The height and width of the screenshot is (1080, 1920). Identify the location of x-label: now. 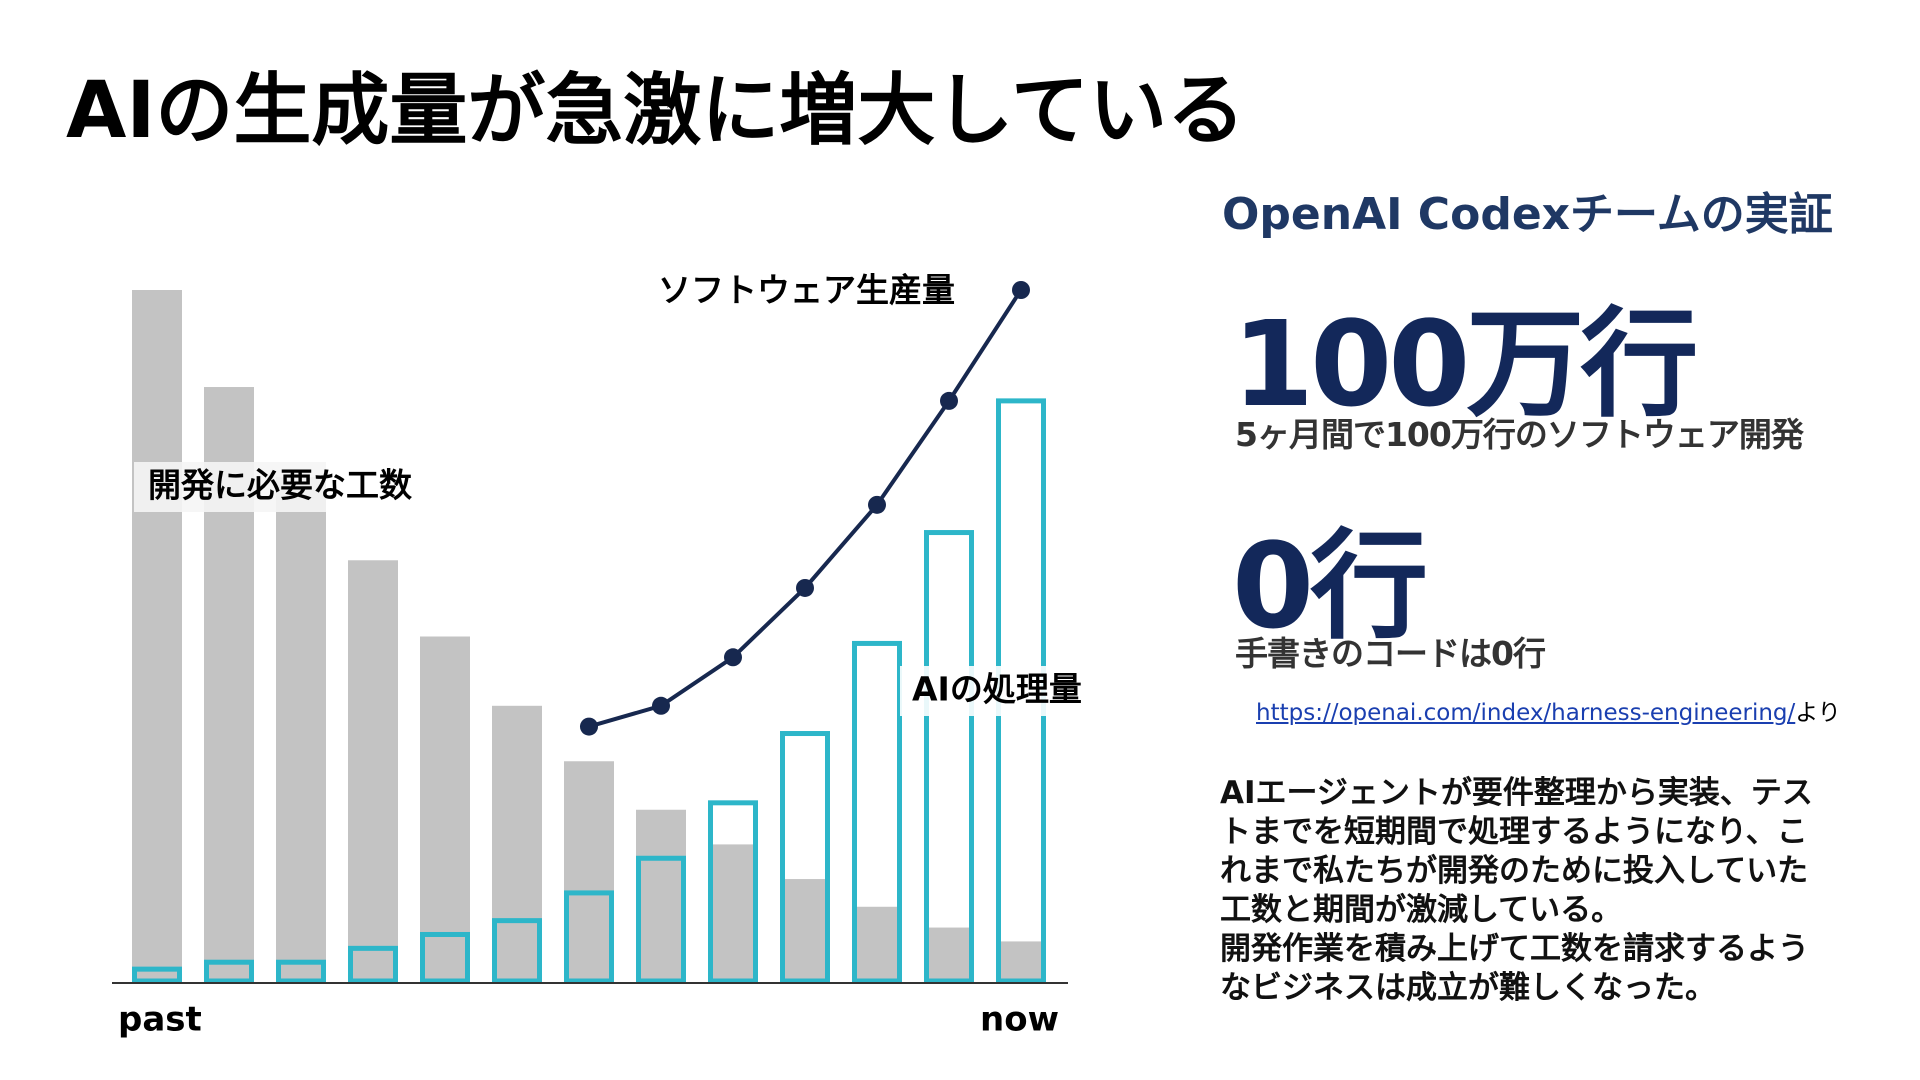
(1019, 1020).